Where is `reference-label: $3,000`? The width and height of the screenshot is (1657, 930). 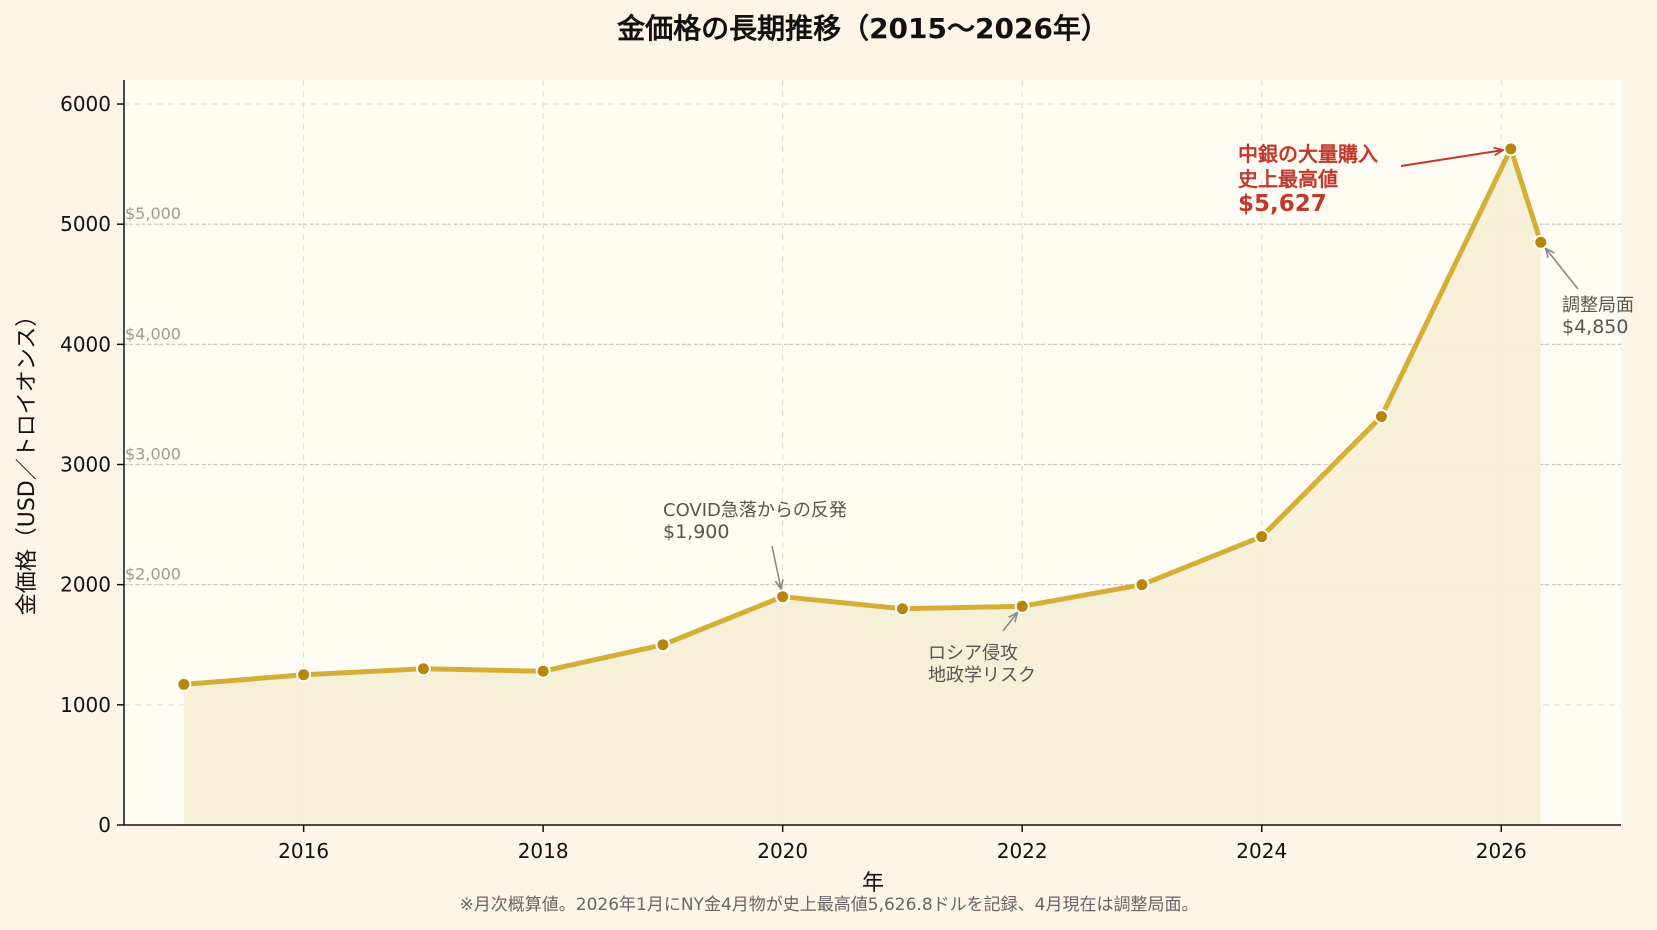
reference-label: $3,000 is located at coordinates (153, 454).